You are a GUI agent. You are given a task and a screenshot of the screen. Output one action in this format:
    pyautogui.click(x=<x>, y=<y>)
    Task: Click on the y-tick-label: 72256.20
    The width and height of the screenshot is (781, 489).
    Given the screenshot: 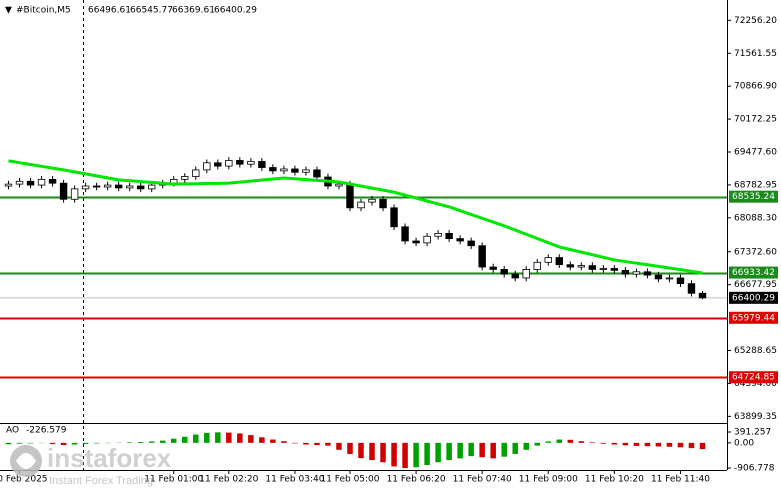 What is the action you would take?
    pyautogui.click(x=755, y=21)
    